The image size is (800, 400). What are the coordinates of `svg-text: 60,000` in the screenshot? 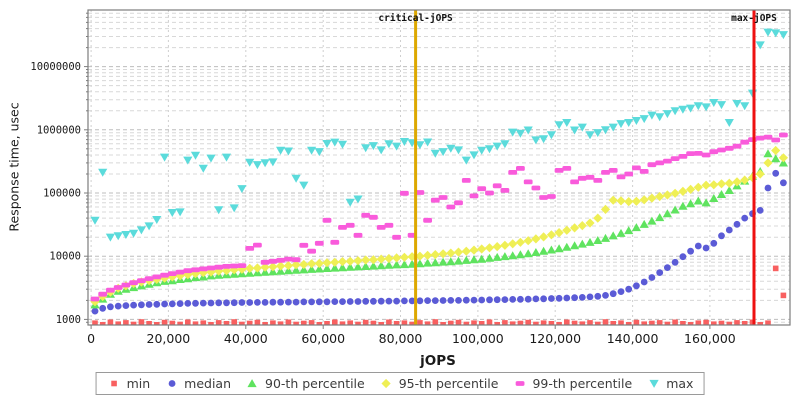 It's located at (323, 338).